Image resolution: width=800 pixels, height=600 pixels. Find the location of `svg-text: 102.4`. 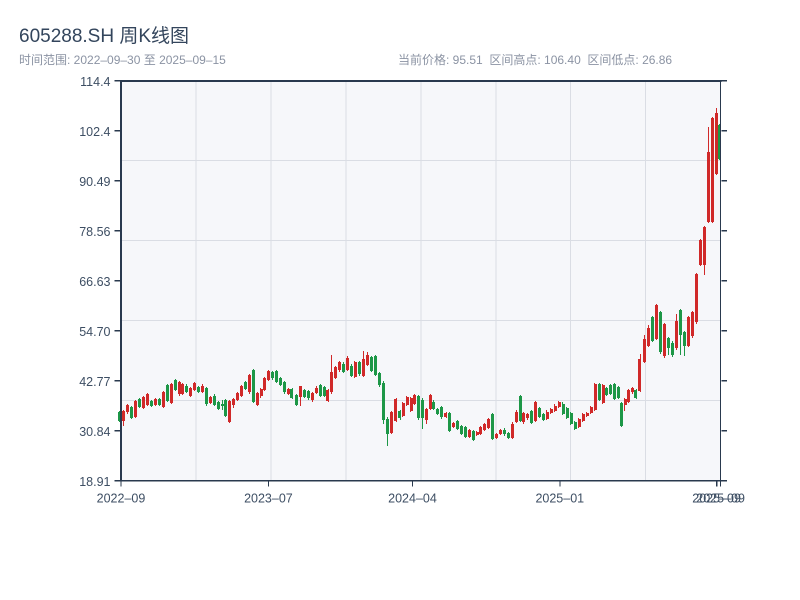

svg-text: 102.4 is located at coordinates (94, 132).